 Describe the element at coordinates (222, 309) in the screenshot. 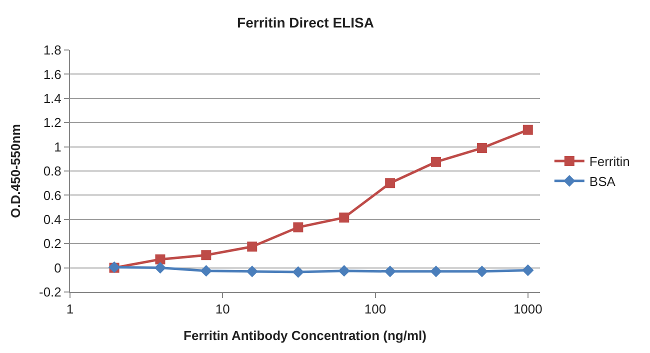

I see `x-tick-label: 10` at that location.